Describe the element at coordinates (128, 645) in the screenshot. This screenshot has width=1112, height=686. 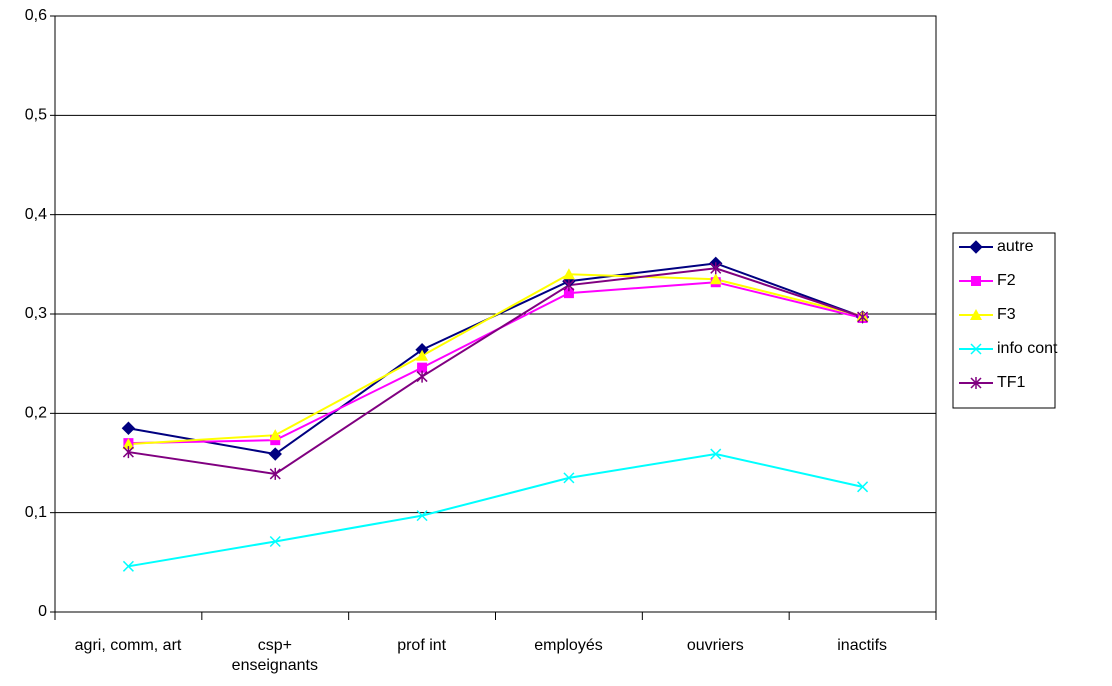
I see `x-tick-label: agri, comm, art` at that location.